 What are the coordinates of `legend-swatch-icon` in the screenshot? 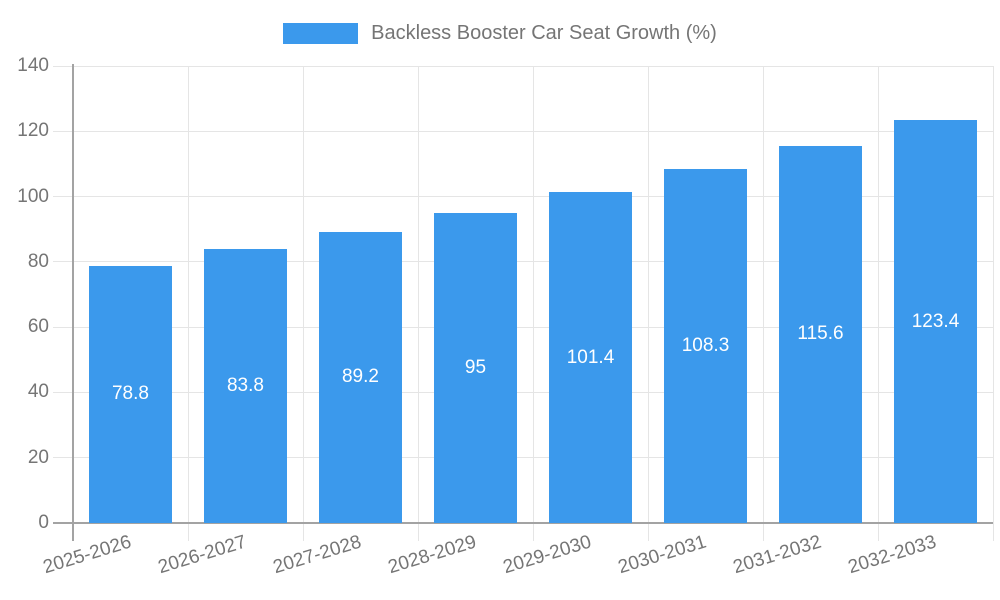 It's located at (321, 33).